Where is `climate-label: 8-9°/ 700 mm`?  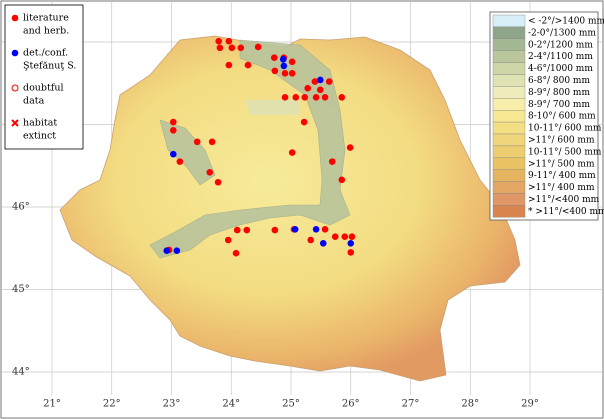 climate-label: 8-9°/ 700 mm is located at coordinates (559, 105).